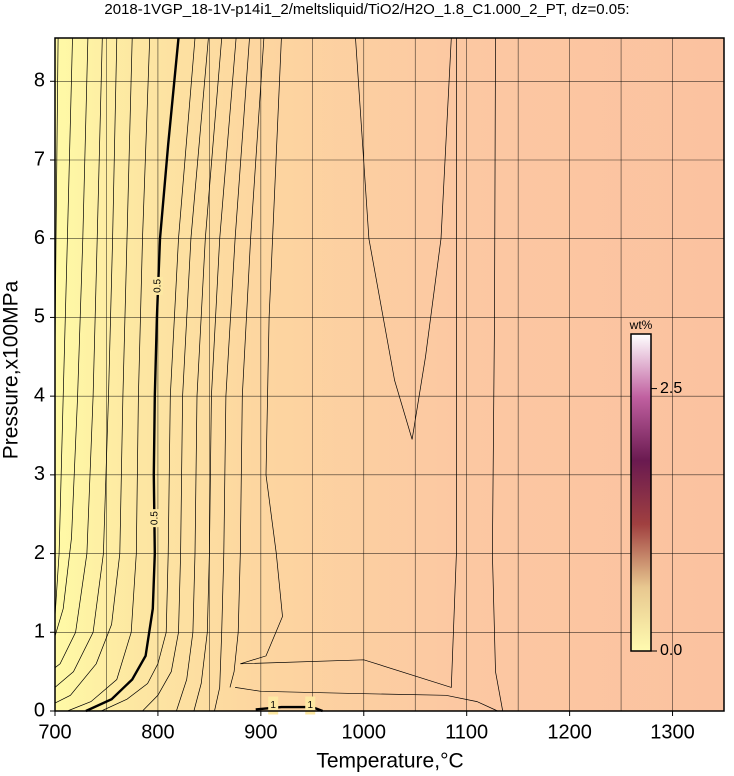 The width and height of the screenshot is (734, 776). What do you see at coordinates (39, 632) in the screenshot?
I see `y-tick-label: 1` at bounding box center [39, 632].